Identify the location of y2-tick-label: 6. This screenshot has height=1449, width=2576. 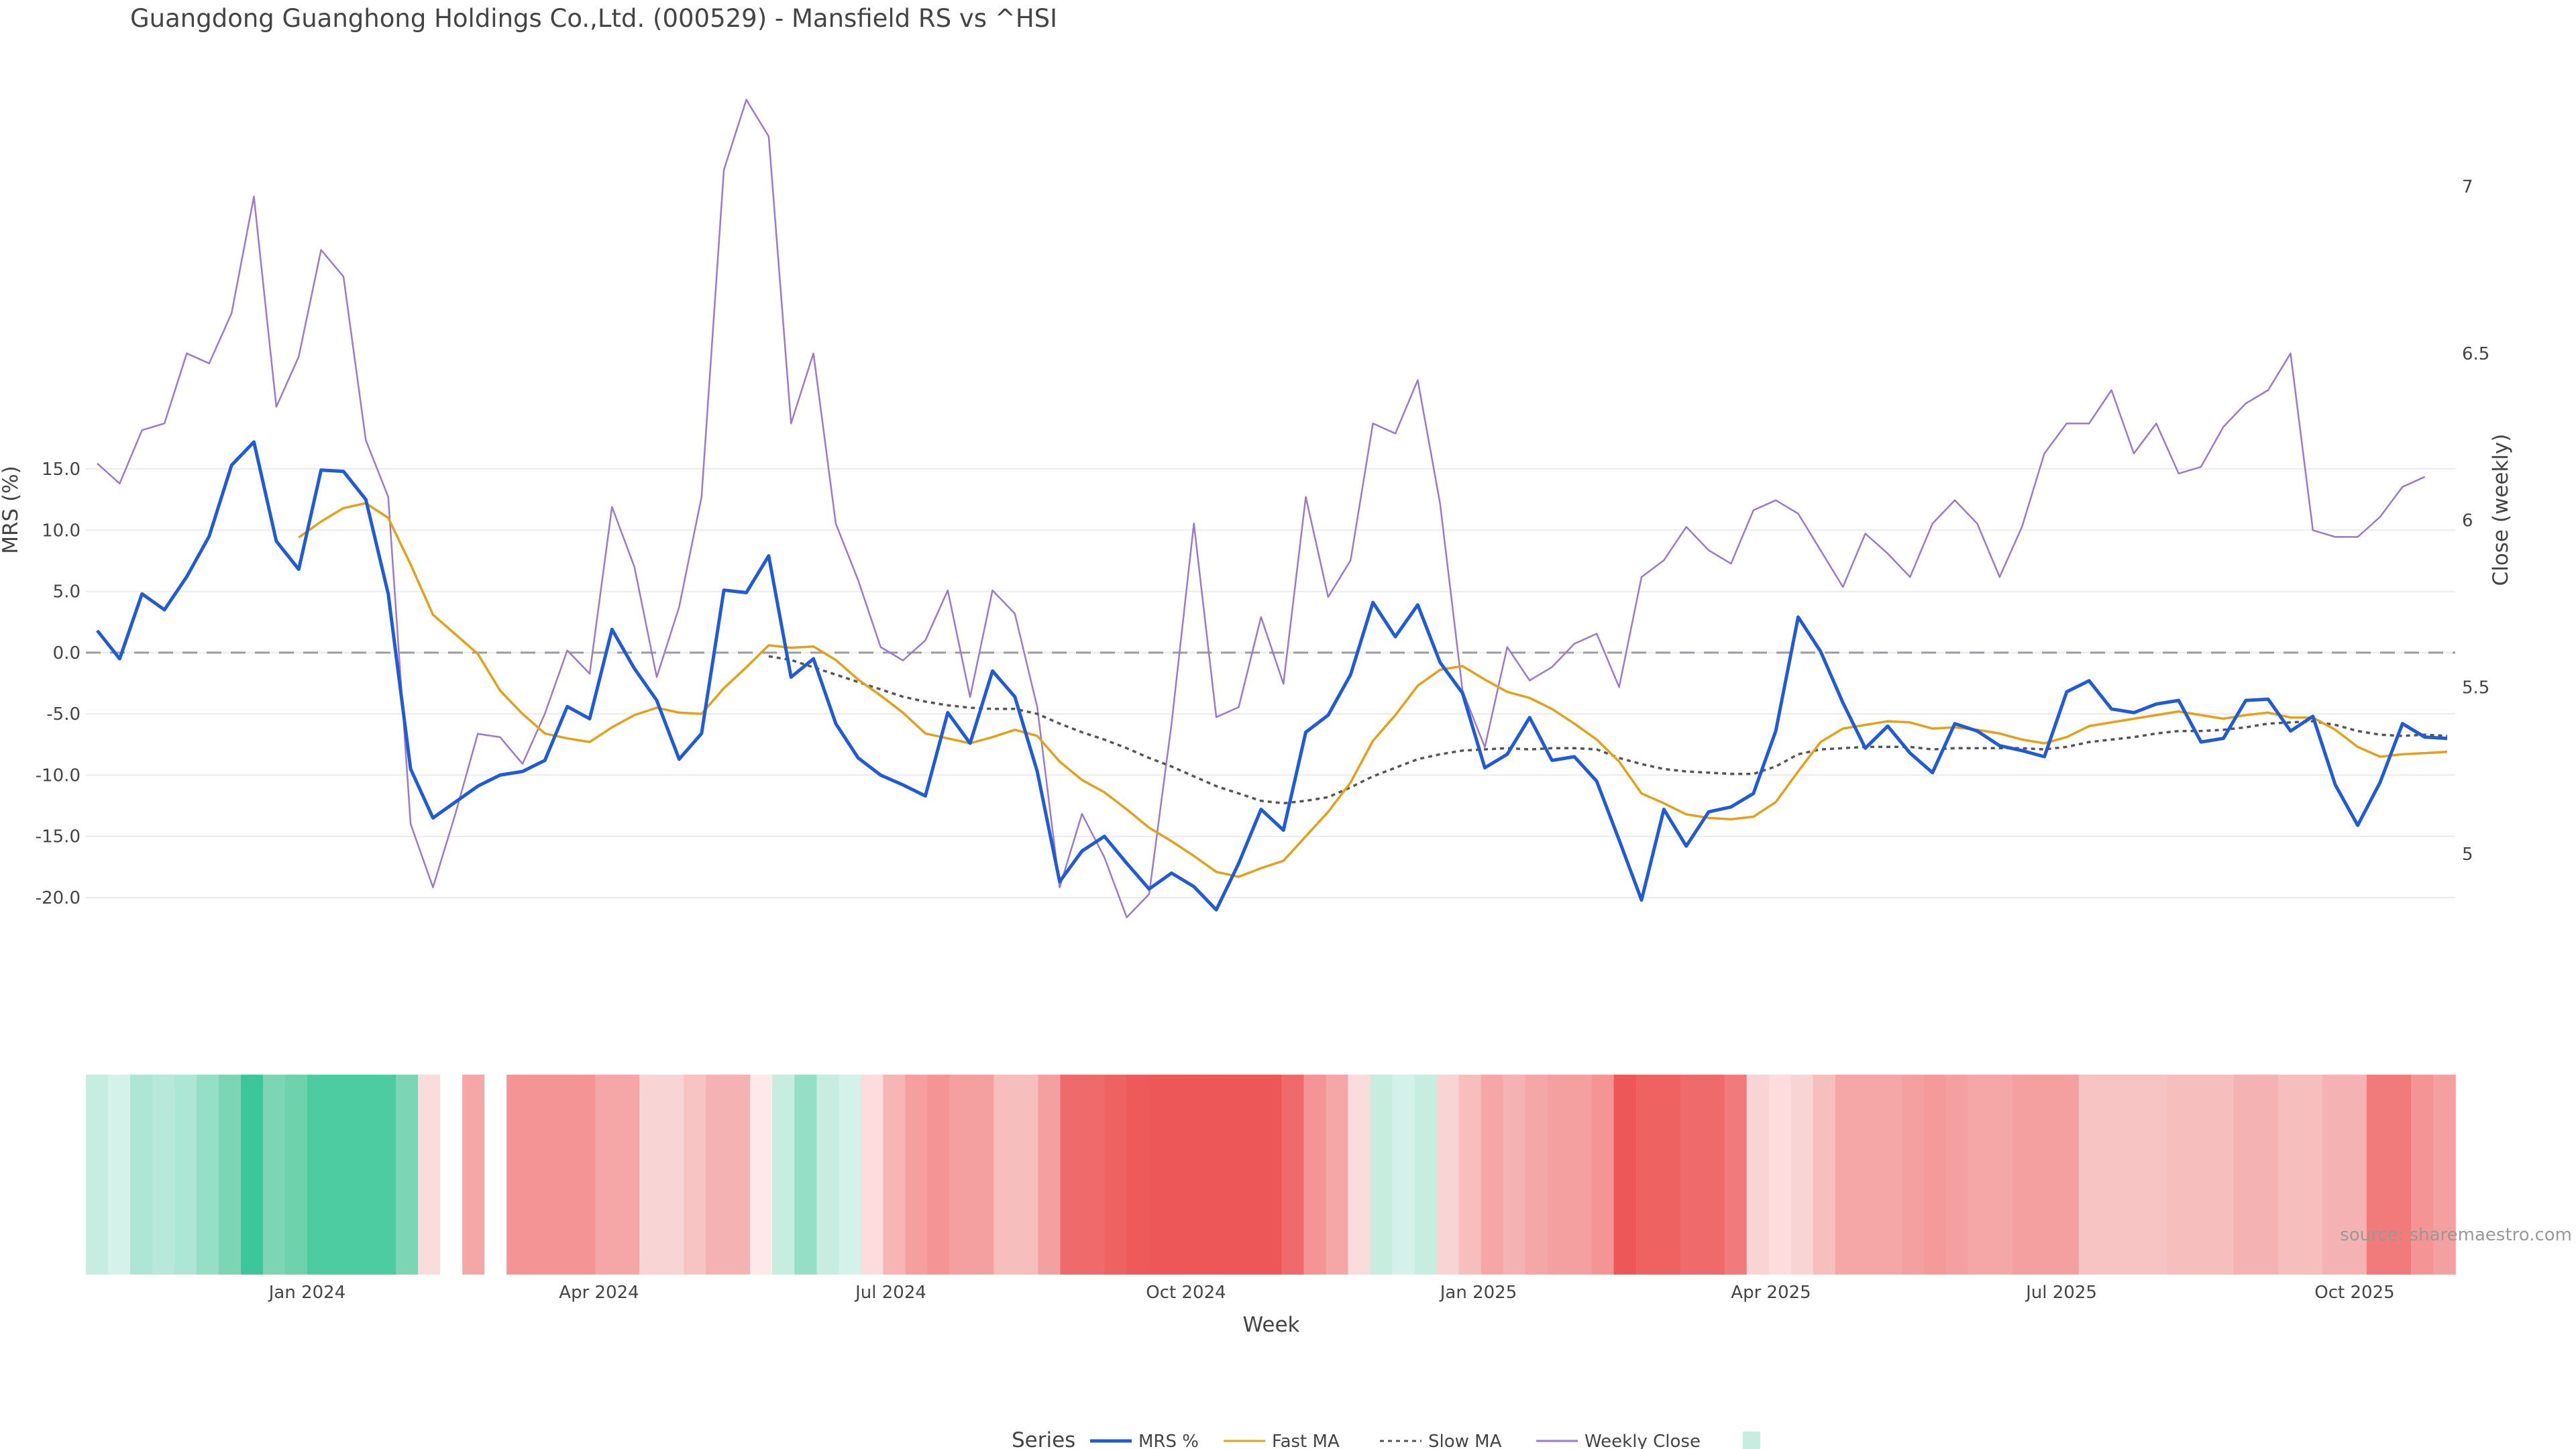
(2467, 521).